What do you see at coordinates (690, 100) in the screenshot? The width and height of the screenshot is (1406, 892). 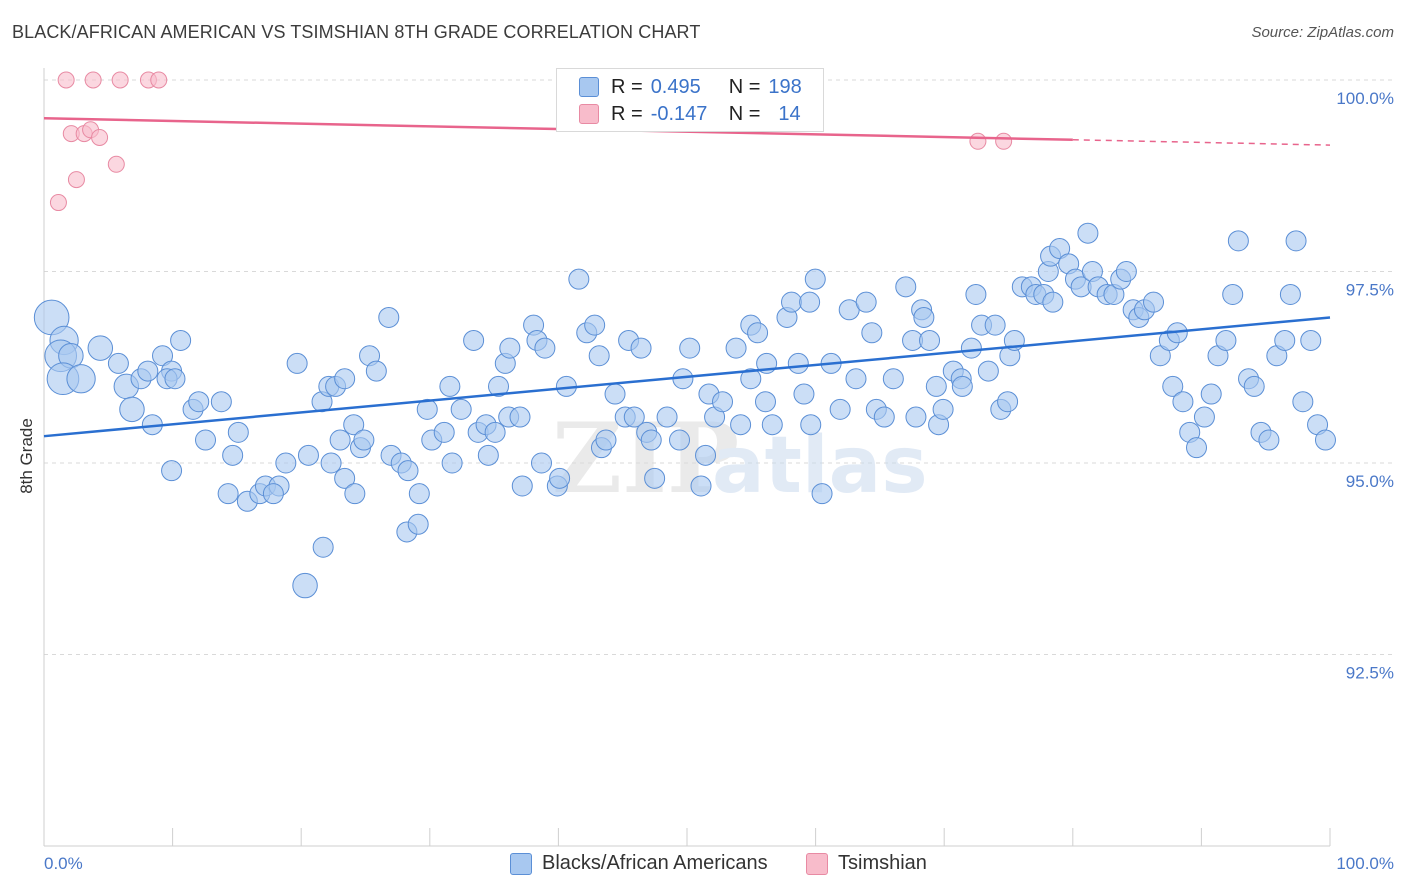 I see `stats-legend: R = 0.495 N = 198 R = -0.147 N = 14` at bounding box center [690, 100].